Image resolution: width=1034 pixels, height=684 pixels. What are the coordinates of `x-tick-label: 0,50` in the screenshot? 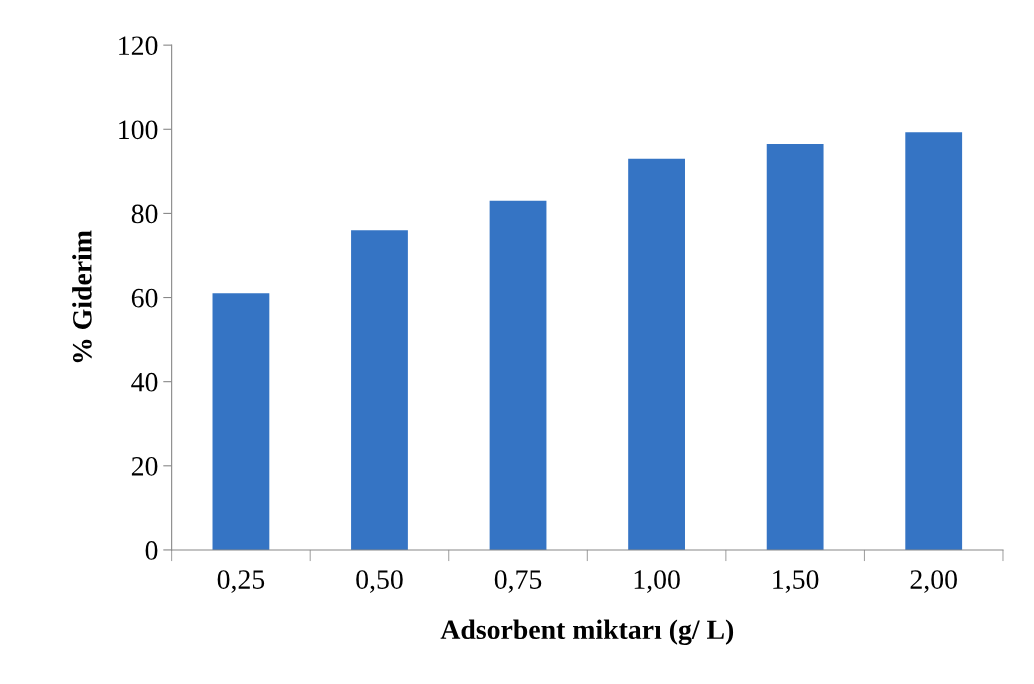 It's located at (379, 581).